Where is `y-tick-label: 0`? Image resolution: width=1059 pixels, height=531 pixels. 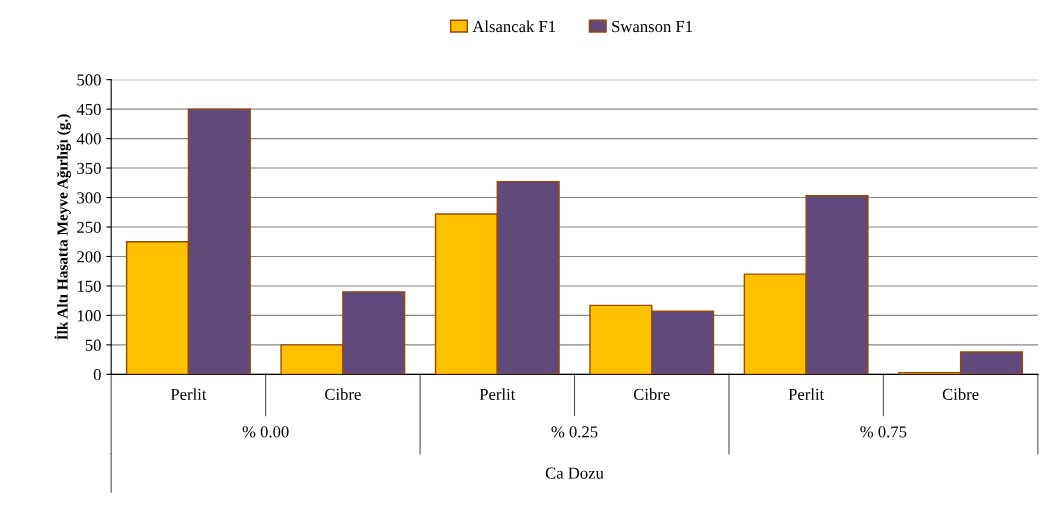 y-tick-label: 0 is located at coordinates (97, 375).